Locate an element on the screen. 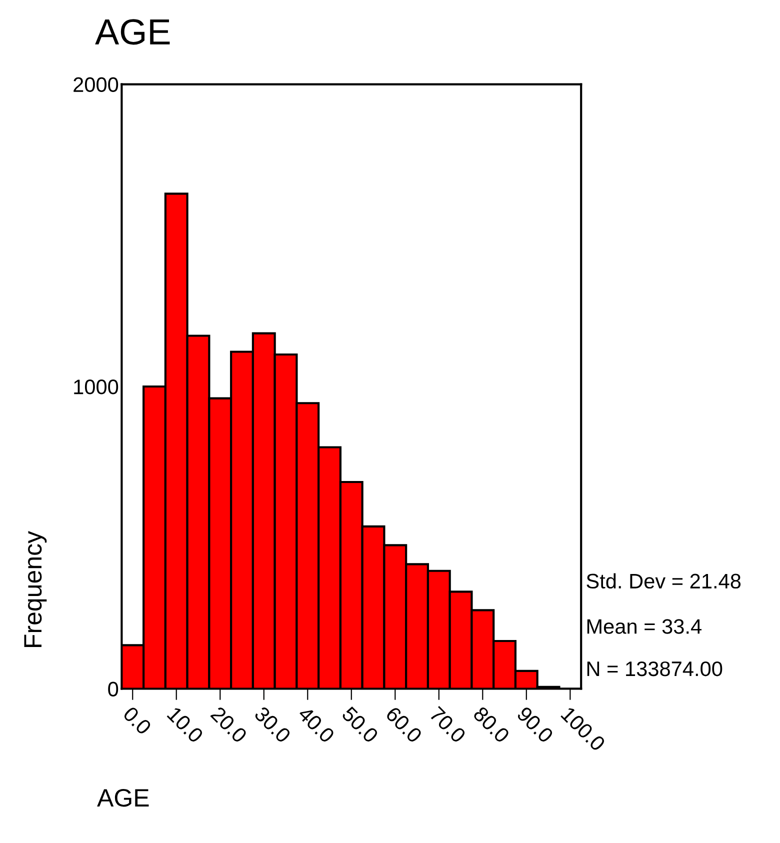 Image resolution: width=780 pixels, height=843 pixels. y-tick-label: 0 is located at coordinates (113, 689).